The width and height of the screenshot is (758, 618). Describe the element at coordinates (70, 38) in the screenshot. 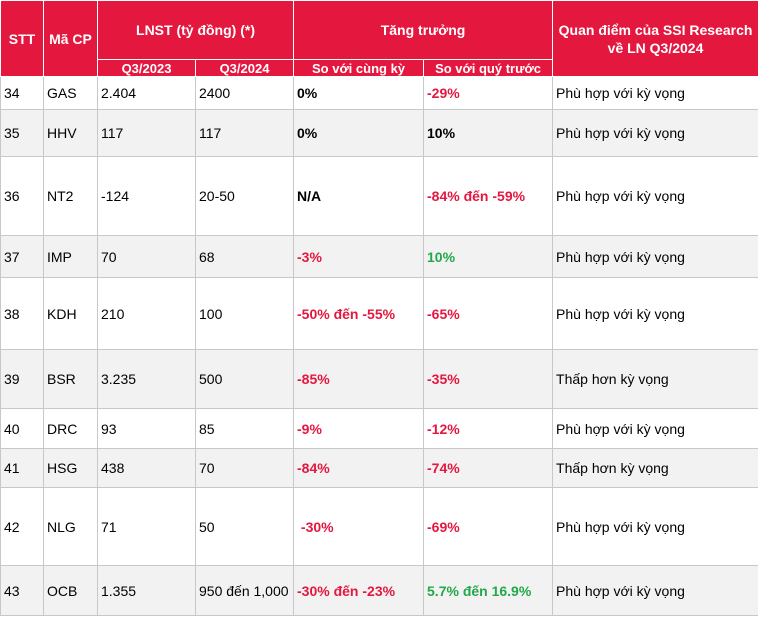

I see `header-ticker: Mã CP` at that location.